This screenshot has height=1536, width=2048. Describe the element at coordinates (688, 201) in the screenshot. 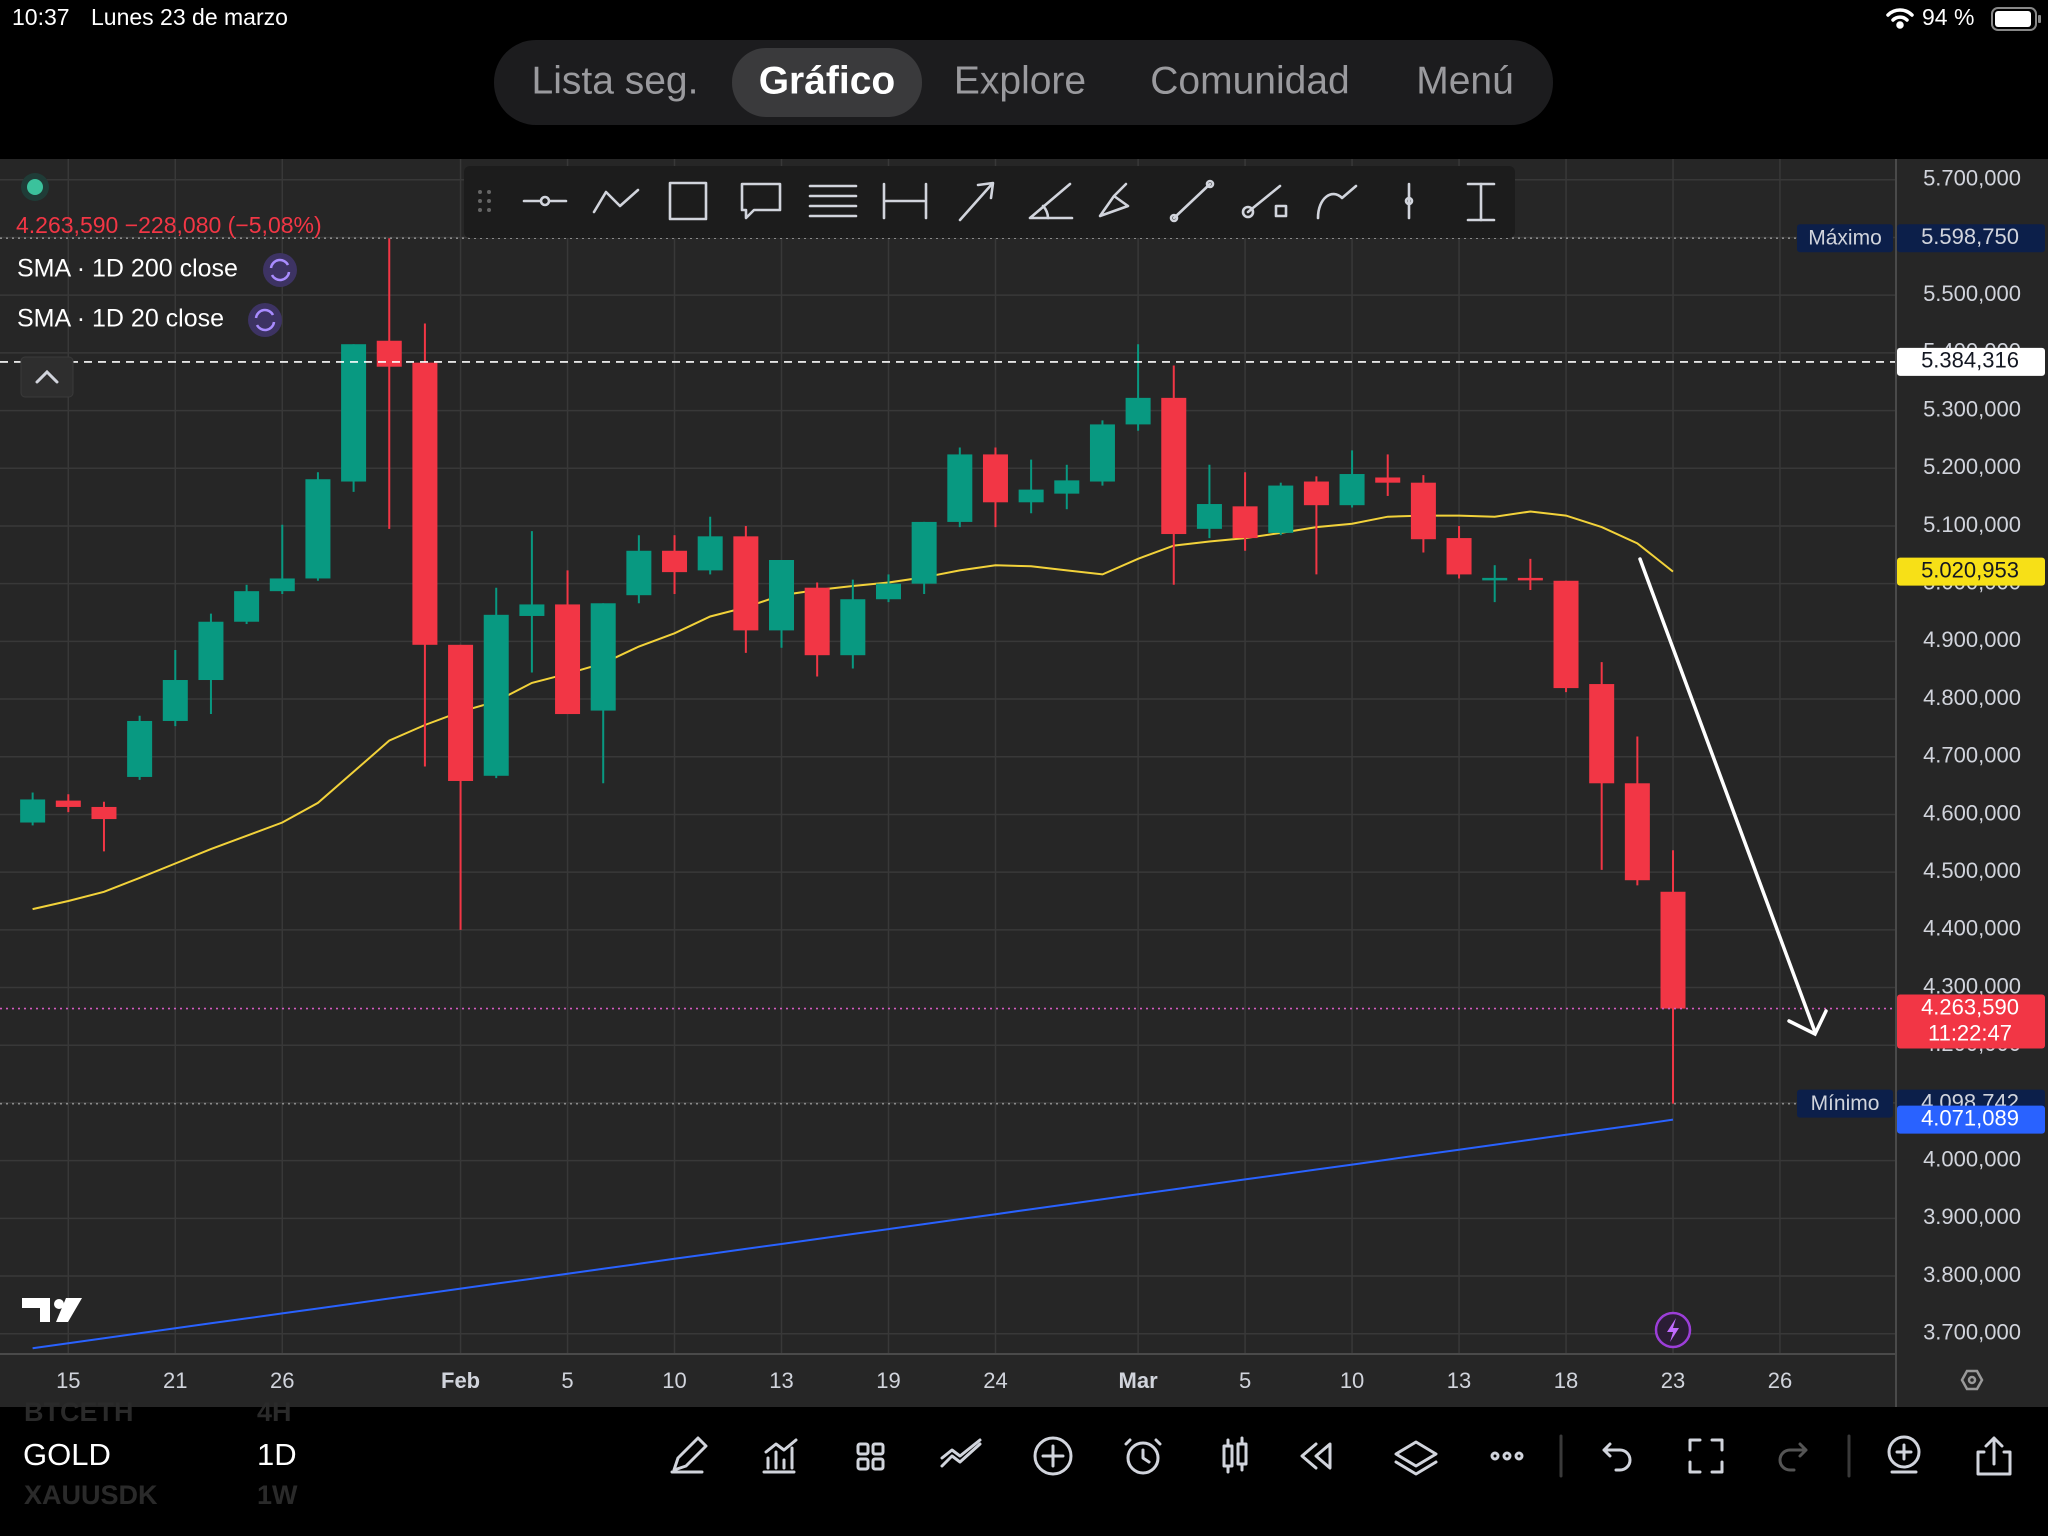

I see `tool-rectangle` at that location.